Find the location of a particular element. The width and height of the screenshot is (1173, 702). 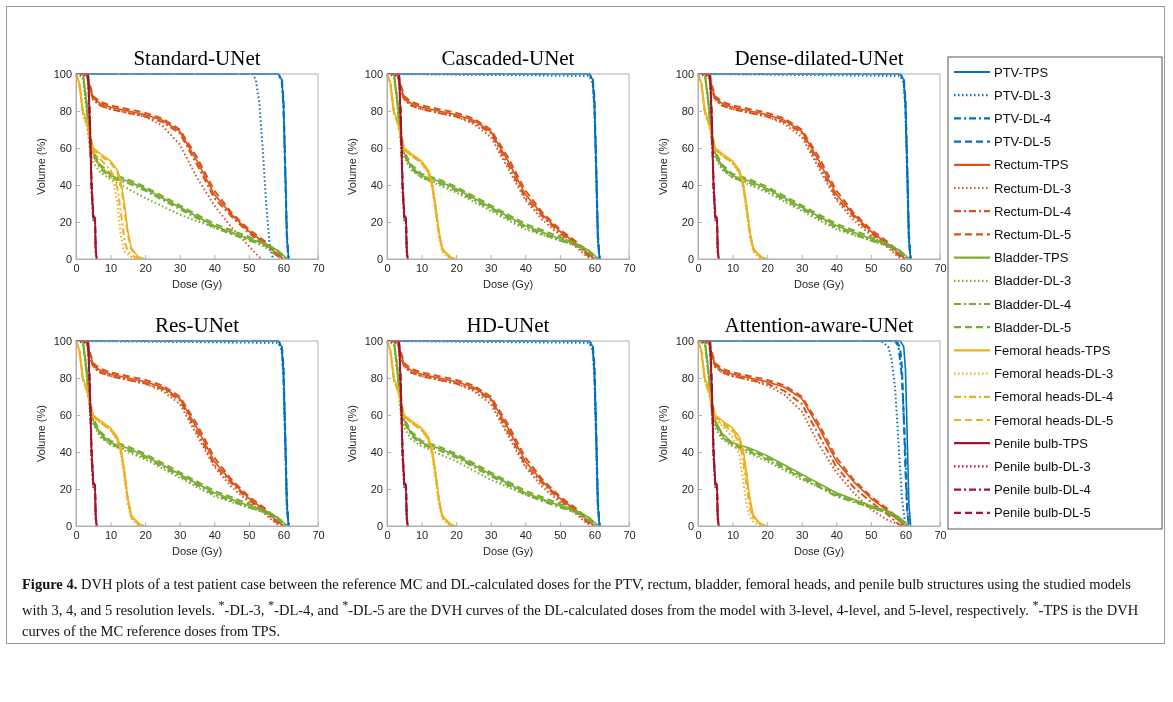

legend-label: Penile bulb-DL-4 is located at coordinates (1042, 490).